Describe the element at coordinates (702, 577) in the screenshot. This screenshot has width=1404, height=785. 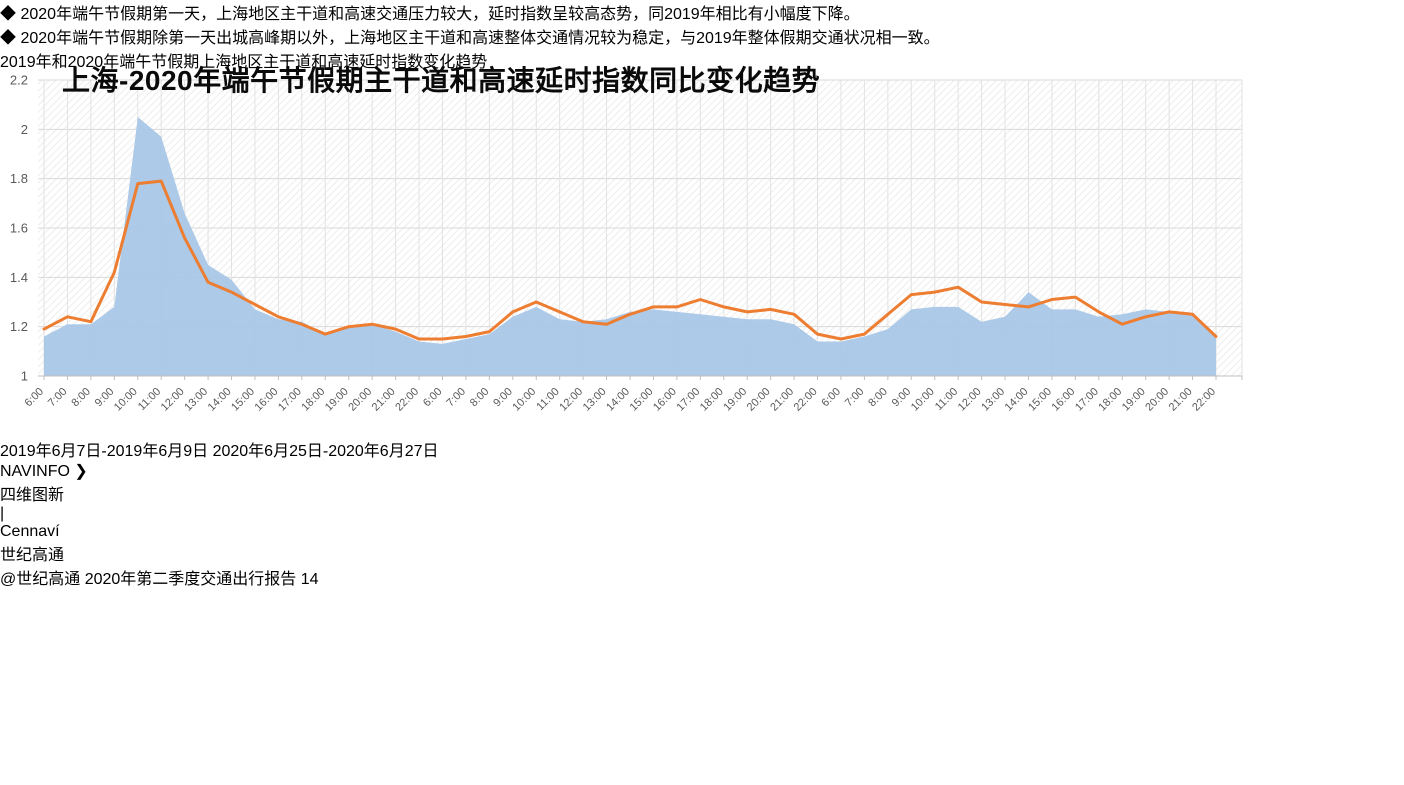
I see `footer-credit-line: @世纪高通 2020年第二季度交通出行报告 14` at that location.